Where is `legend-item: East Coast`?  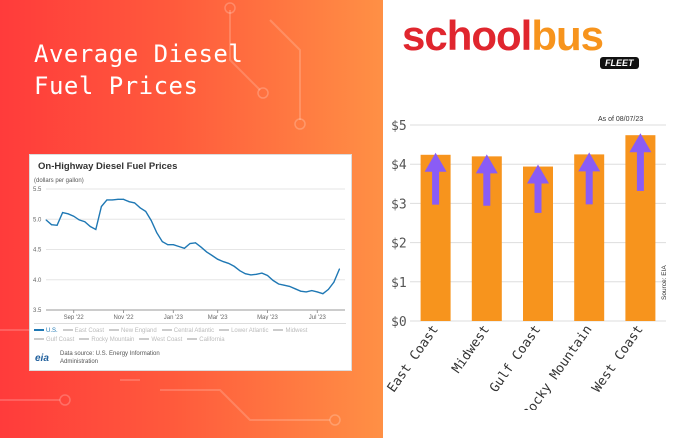 legend-item: East Coast is located at coordinates (83, 331).